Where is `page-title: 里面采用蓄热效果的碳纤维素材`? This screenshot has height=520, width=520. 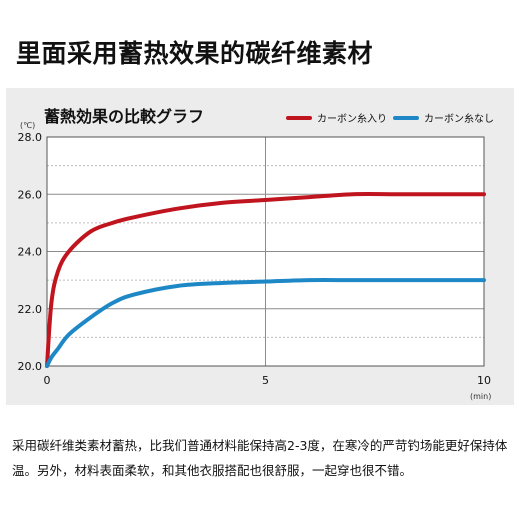 page-title: 里面采用蓄热效果的碳纤维素材 is located at coordinates (195, 53).